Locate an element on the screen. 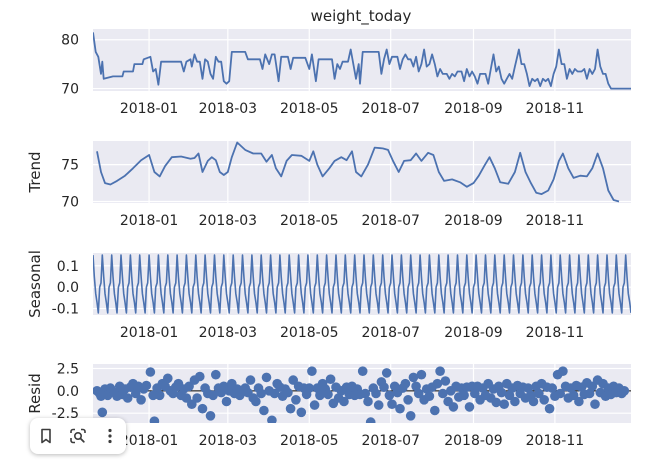 The image size is (671, 464). y-tick-label: -0.1 is located at coordinates (65, 310).